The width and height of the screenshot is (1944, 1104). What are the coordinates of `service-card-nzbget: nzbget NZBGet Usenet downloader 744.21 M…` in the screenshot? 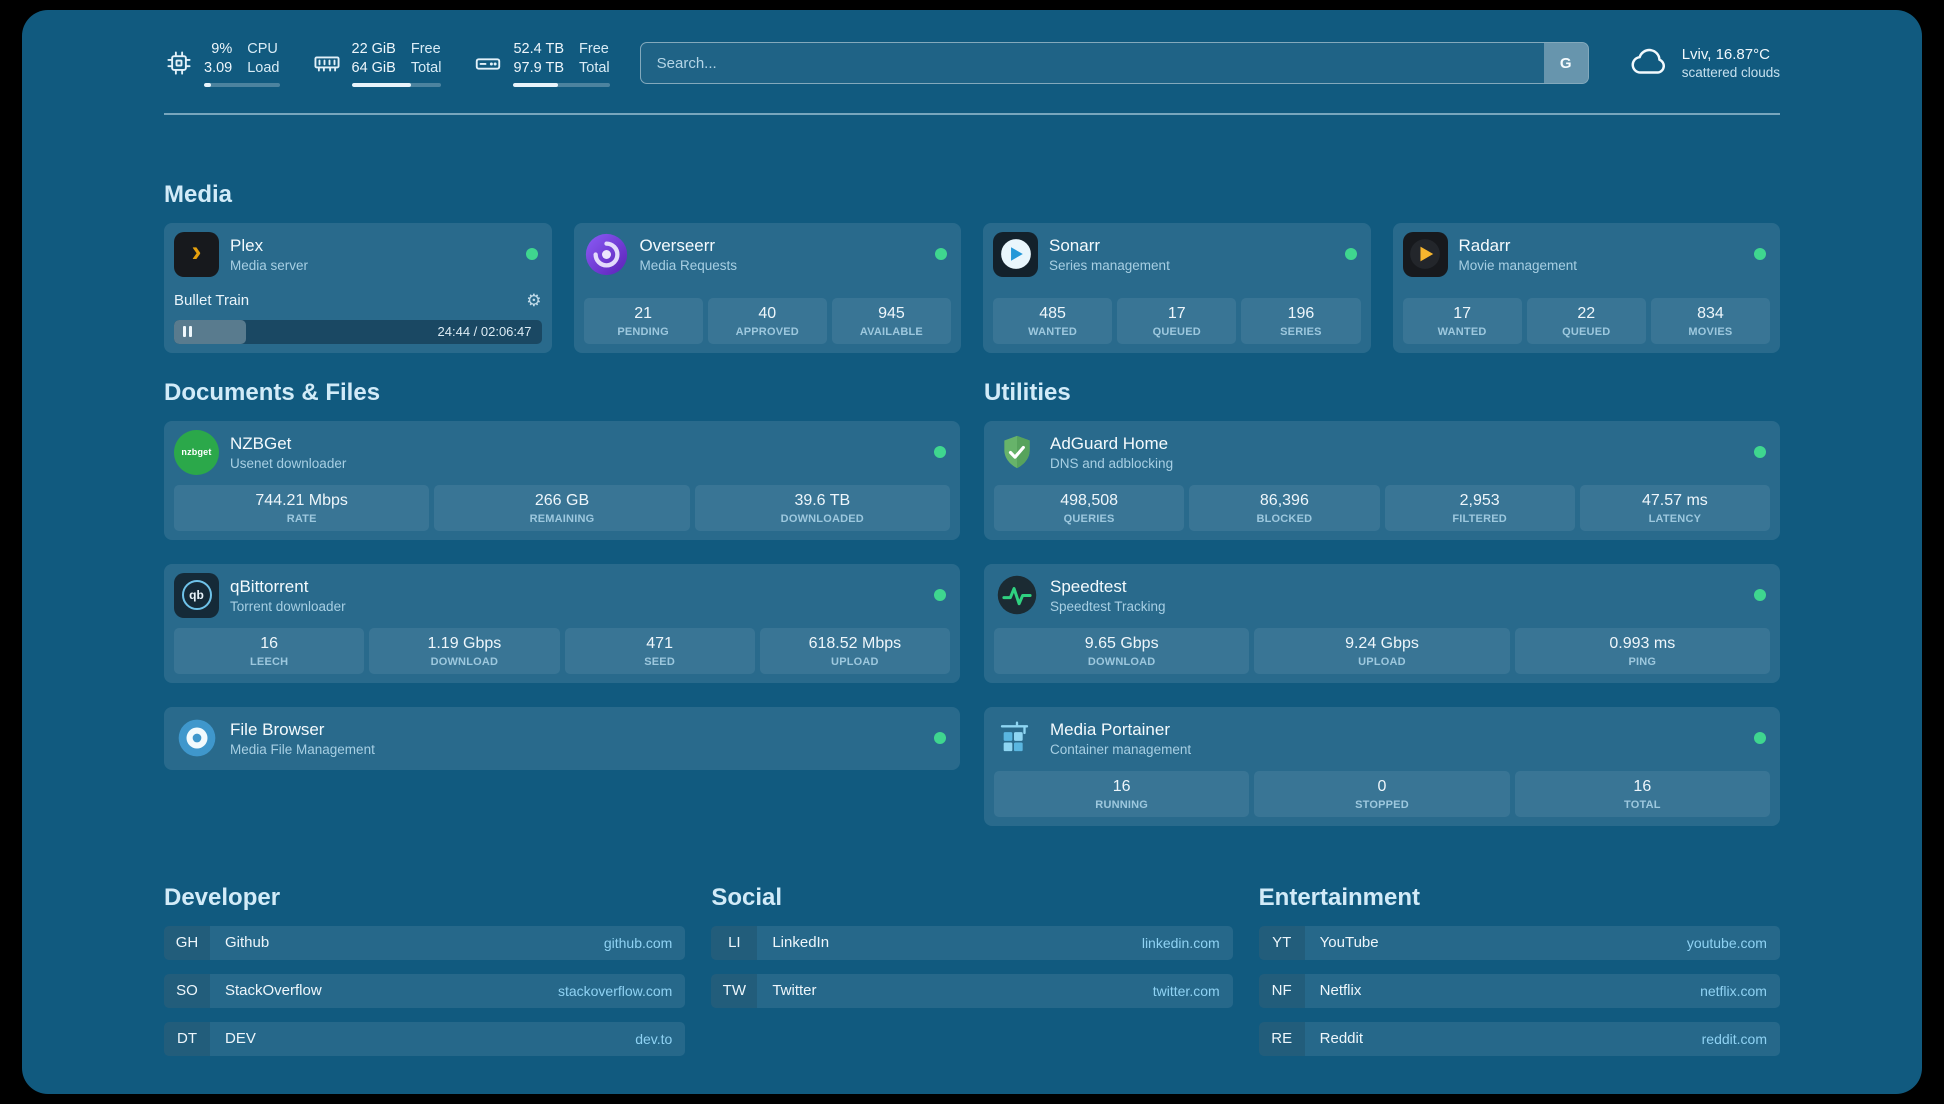 It's located at (562, 480).